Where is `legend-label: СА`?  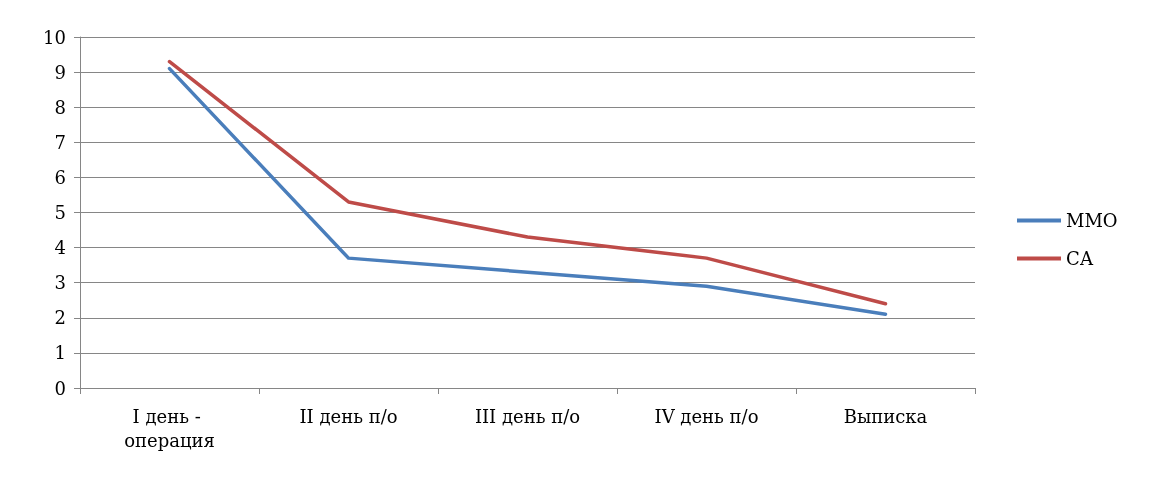
legend-label: СА is located at coordinates (1080, 258).